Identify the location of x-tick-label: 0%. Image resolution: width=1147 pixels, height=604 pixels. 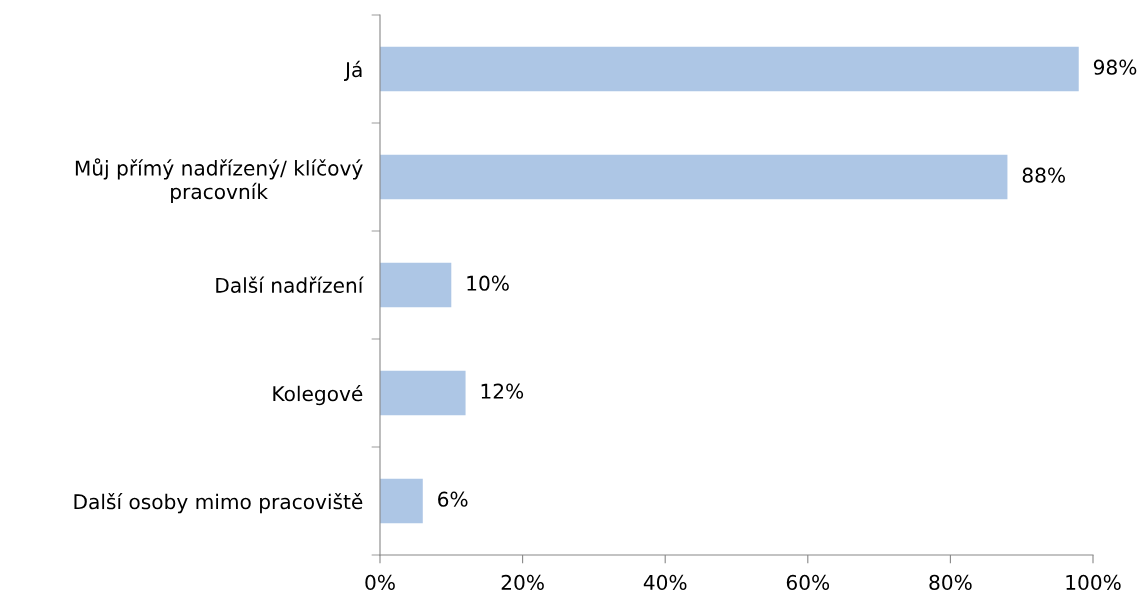
(380, 582).